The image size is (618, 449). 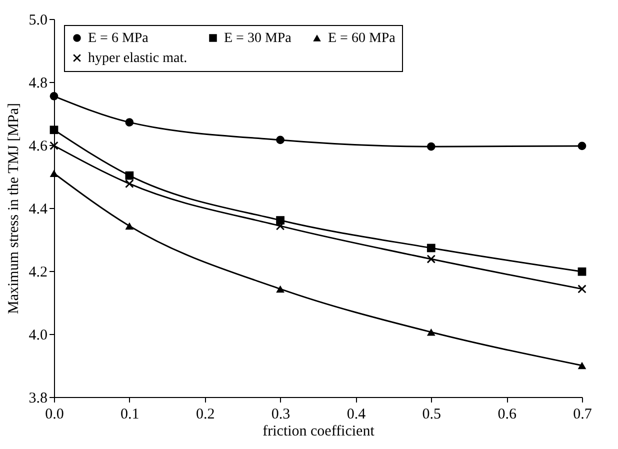 What do you see at coordinates (38, 398) in the screenshot?
I see `y-tick-label: 3.8` at bounding box center [38, 398].